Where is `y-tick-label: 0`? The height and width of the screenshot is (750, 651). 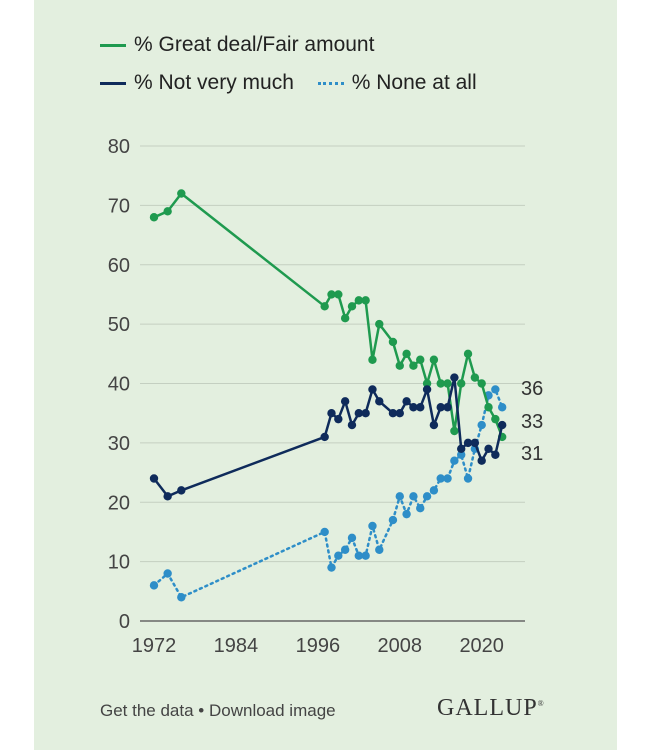 y-tick-label: 0 is located at coordinates (124, 622).